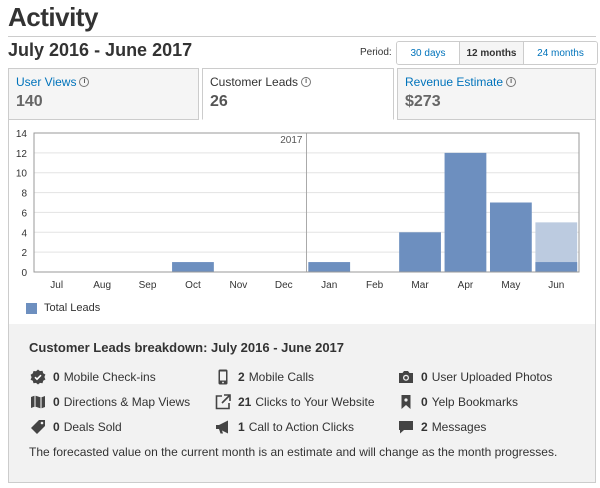 This screenshot has height=488, width=600. What do you see at coordinates (31, 308) in the screenshot?
I see `legend-swatch` at bounding box center [31, 308].